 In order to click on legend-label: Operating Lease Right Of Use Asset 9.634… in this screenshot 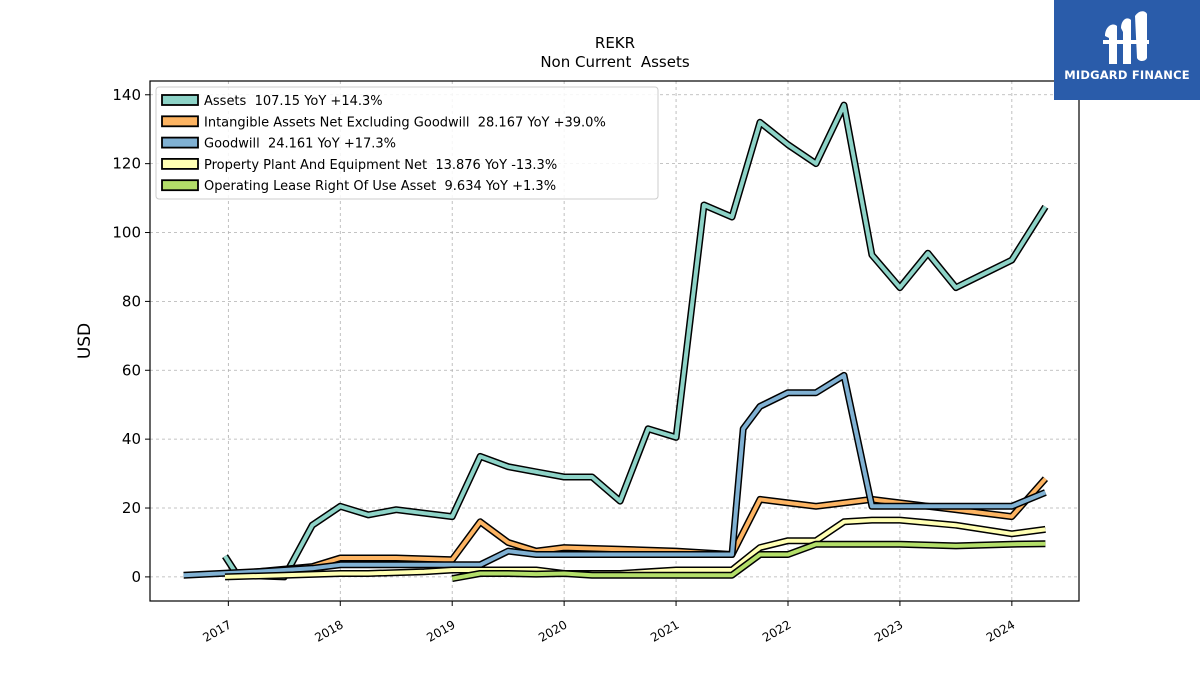, I will do `click(380, 186)`.